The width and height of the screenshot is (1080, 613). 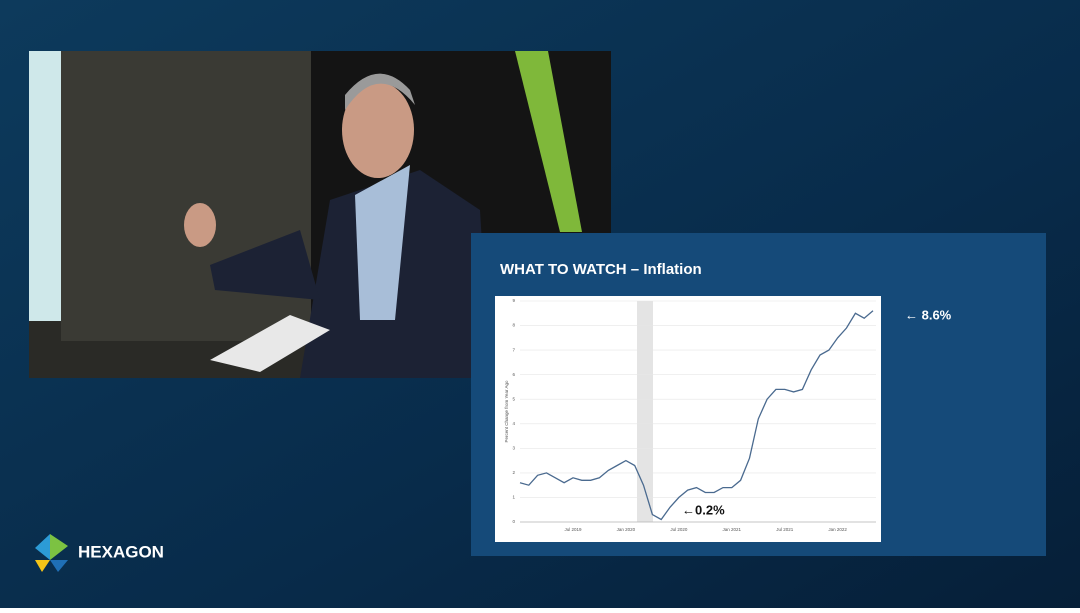 What do you see at coordinates (703, 509) in the screenshot?
I see `annotation: ←0.2%` at bounding box center [703, 509].